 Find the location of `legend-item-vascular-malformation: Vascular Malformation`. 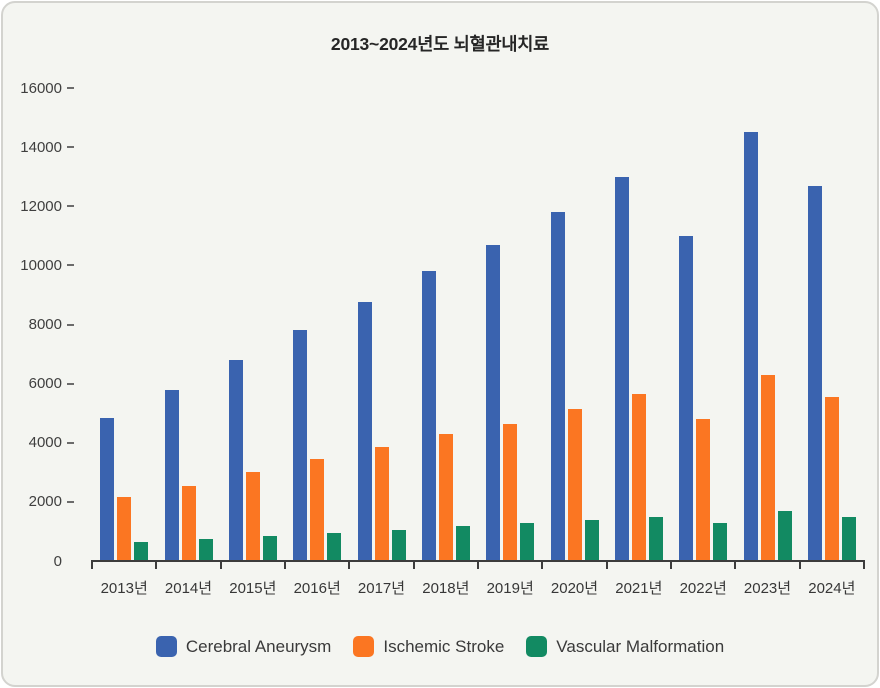

legend-item-vascular-malformation: Vascular Malformation is located at coordinates (625, 646).